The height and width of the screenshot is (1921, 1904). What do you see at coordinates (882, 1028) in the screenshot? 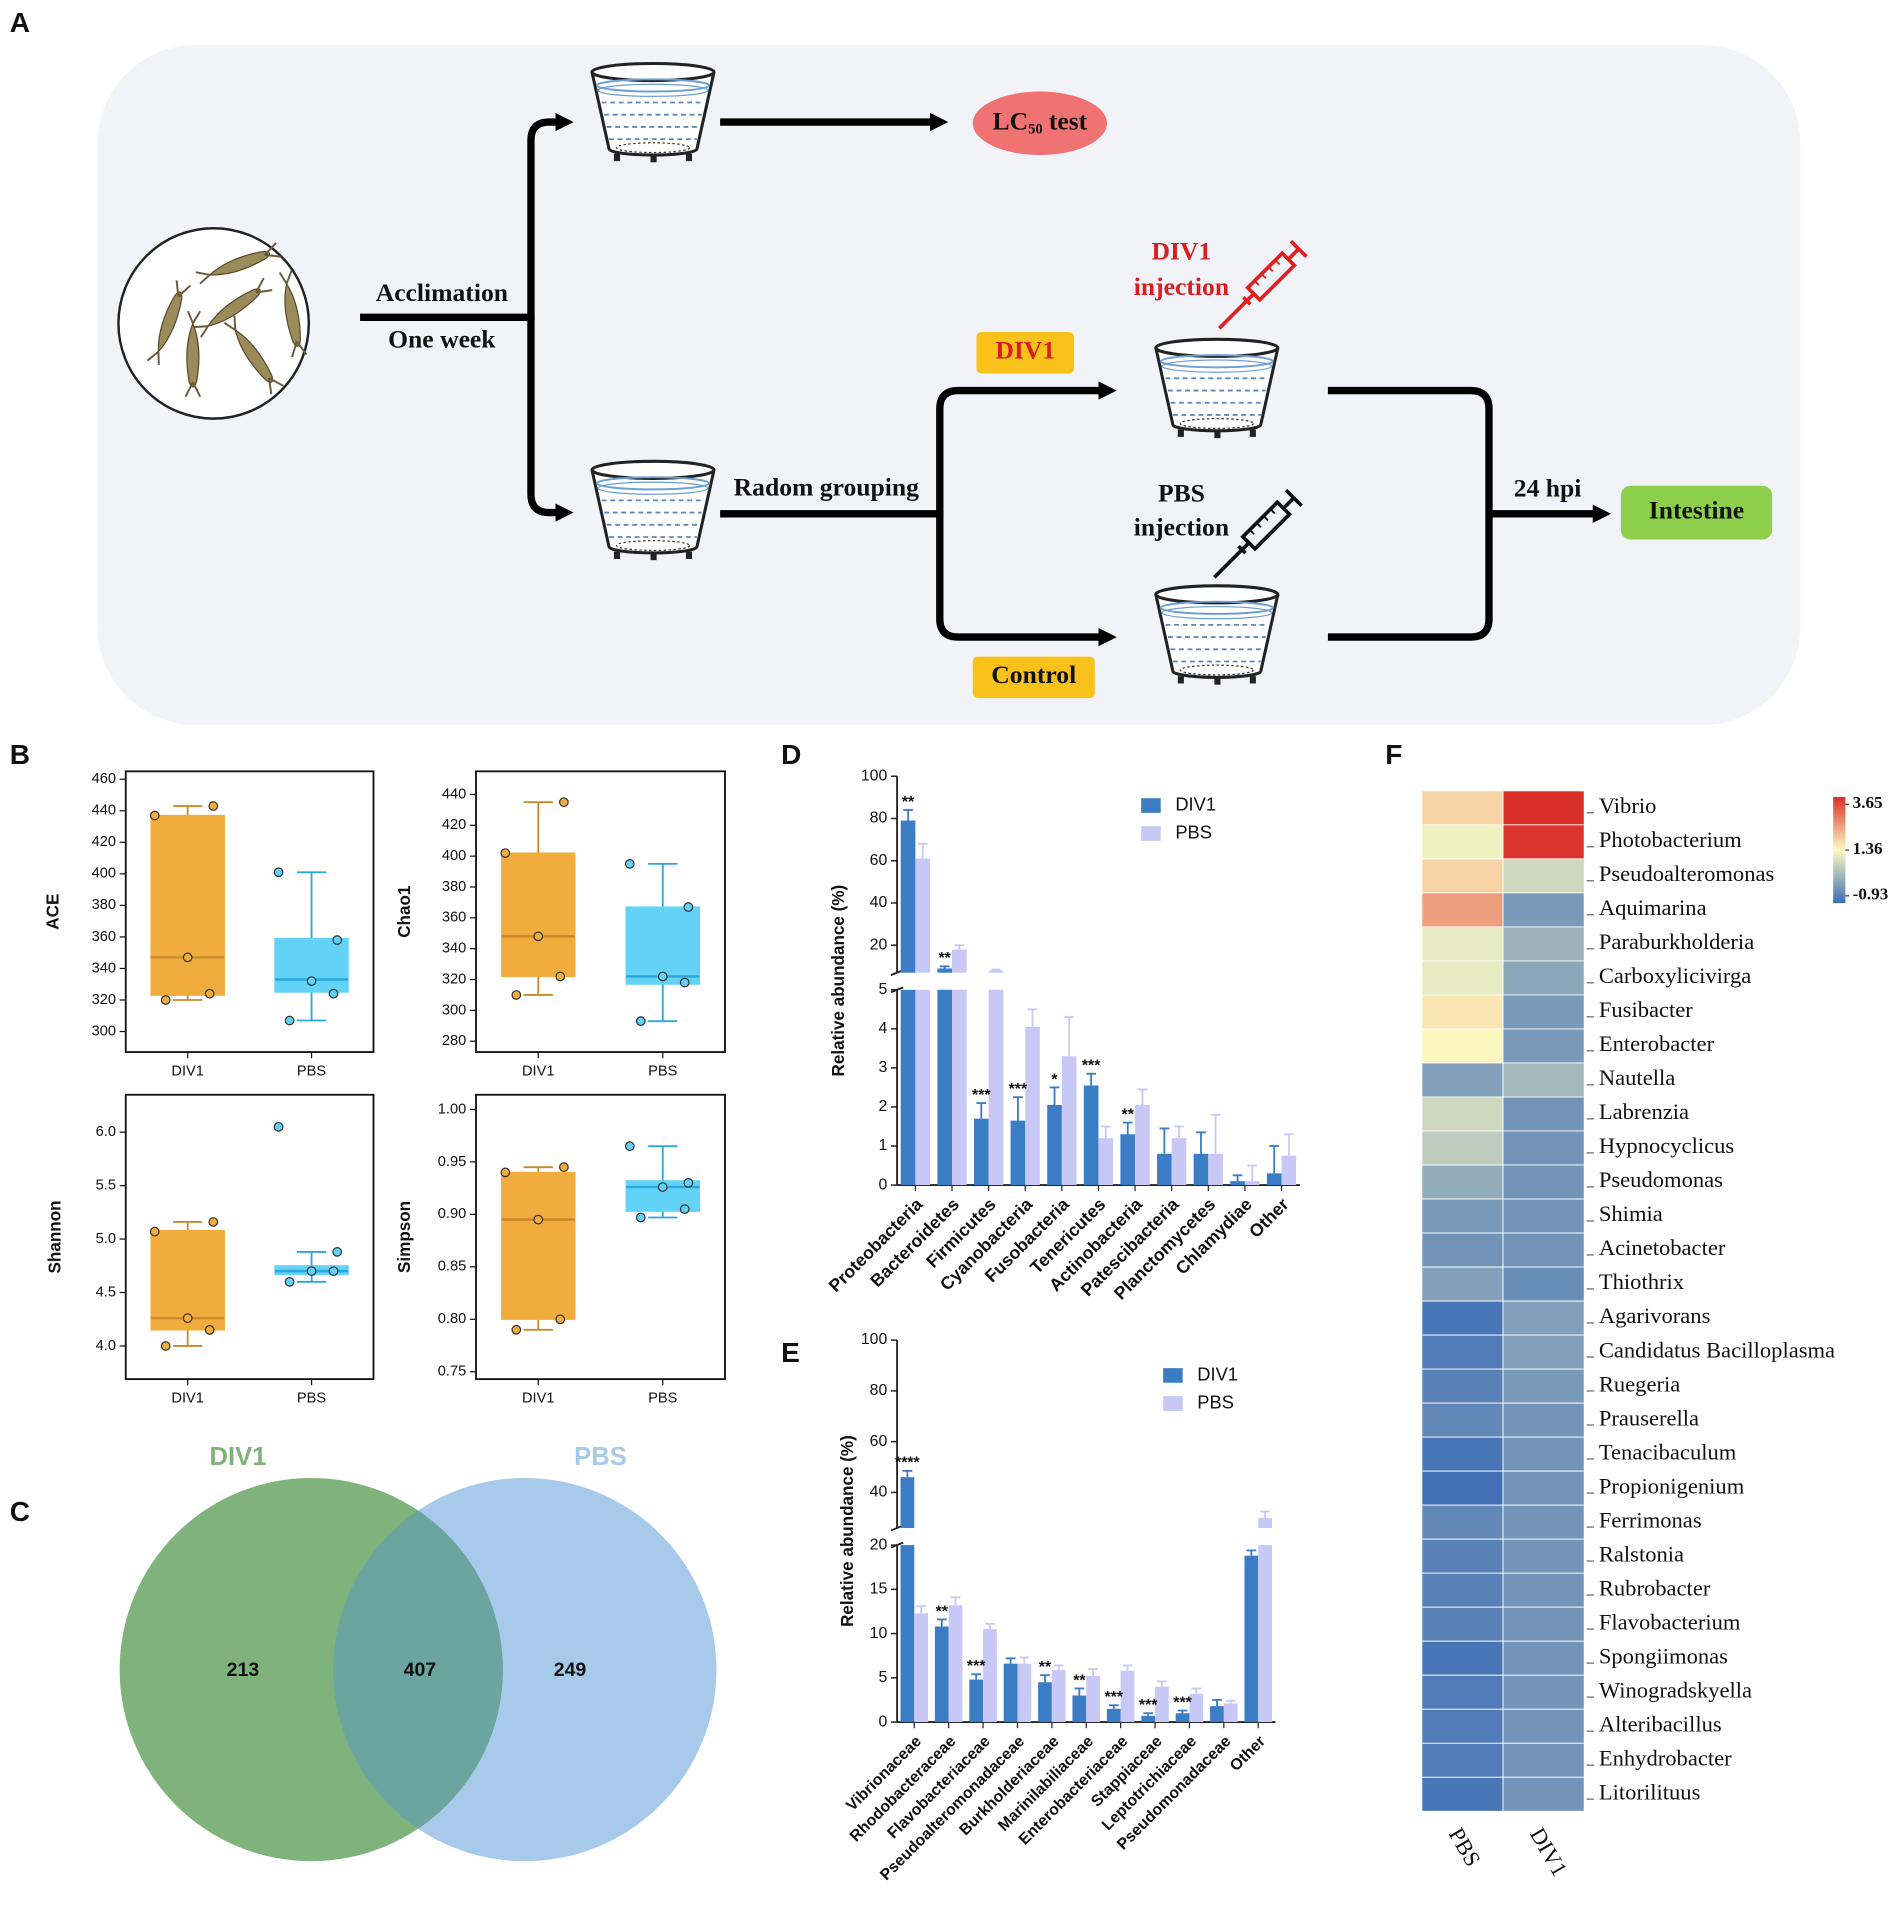
I see `y-tick-label: 4` at bounding box center [882, 1028].